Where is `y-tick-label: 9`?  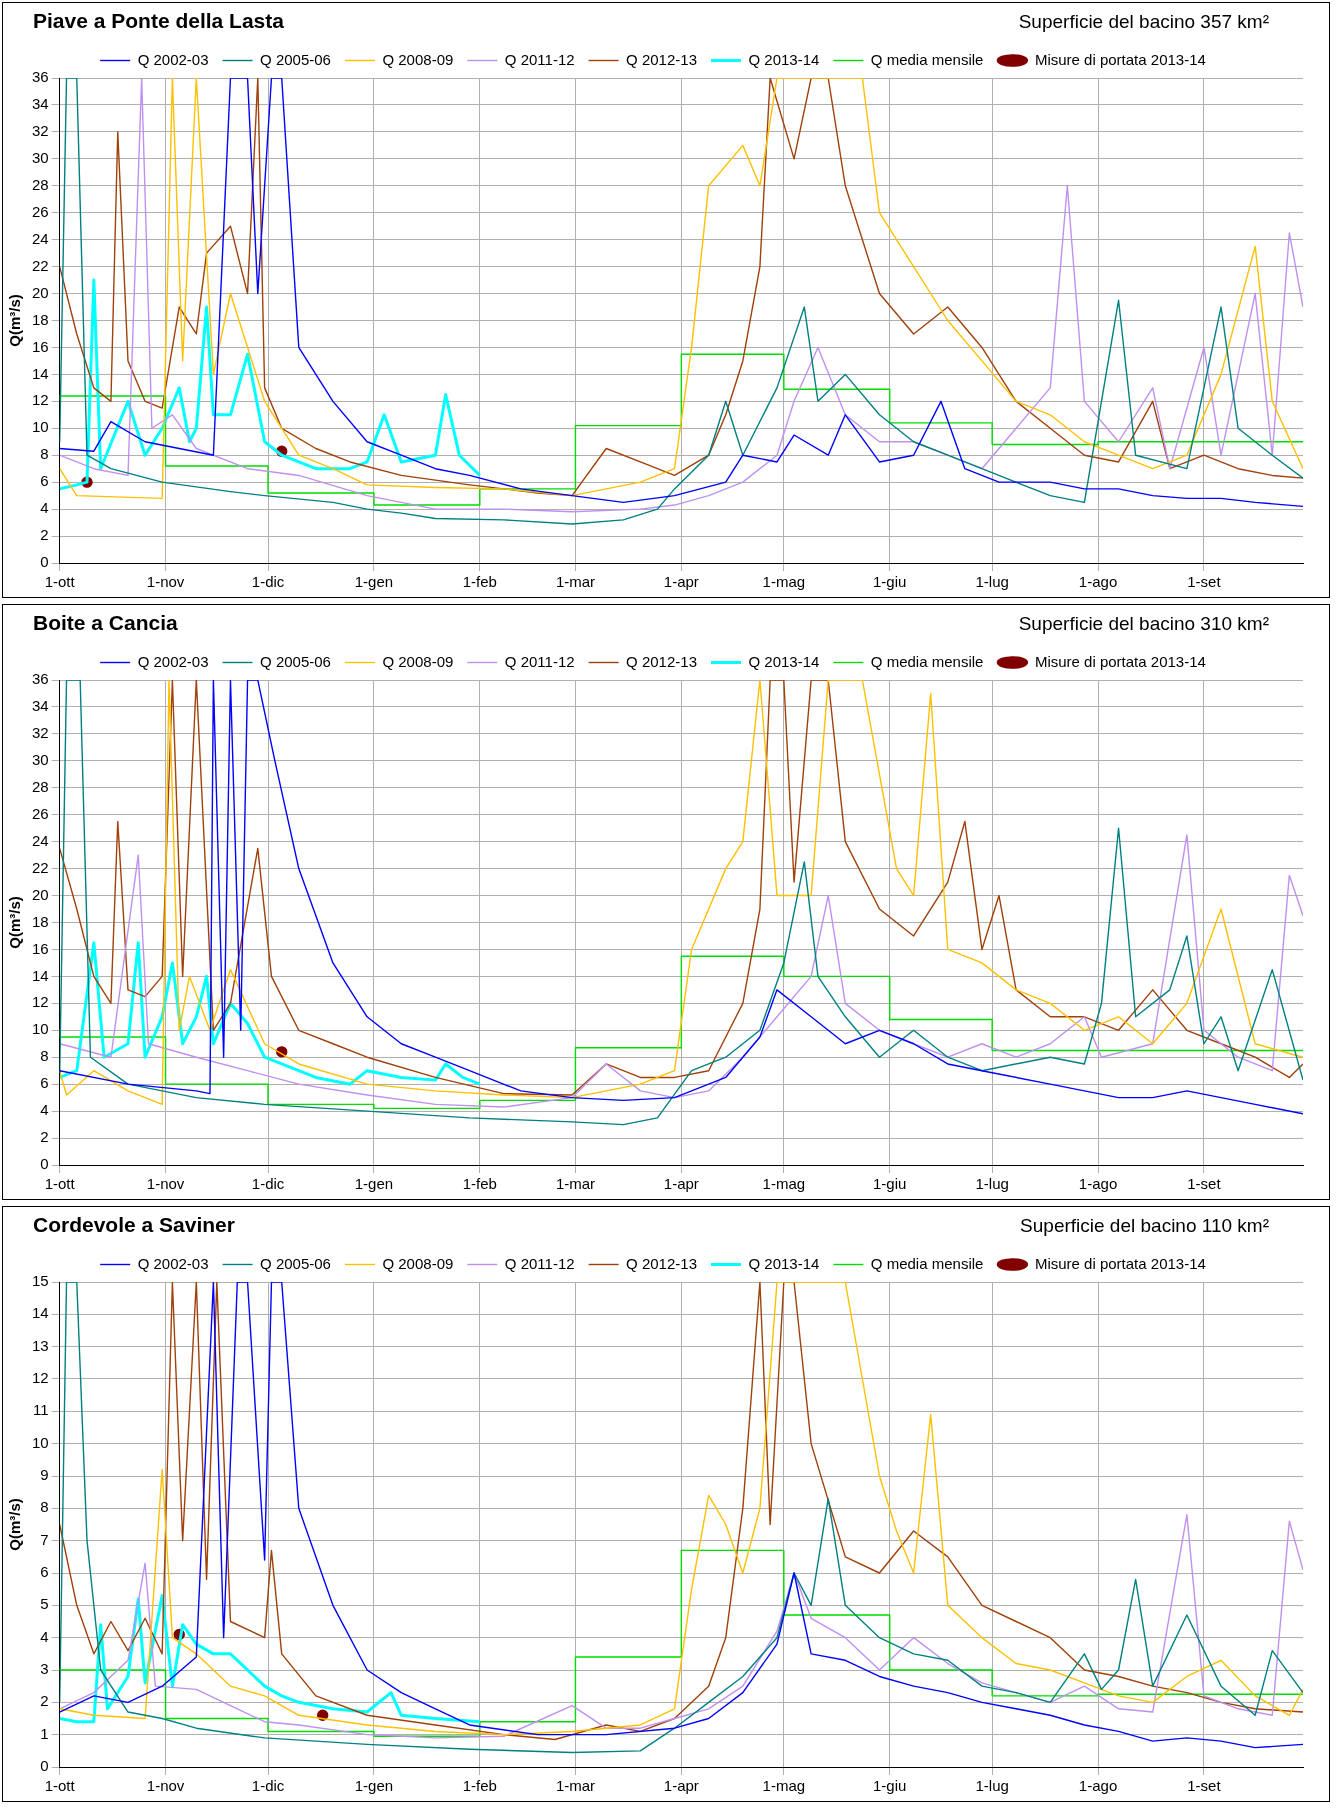 y-tick-label: 9 is located at coordinates (44, 1475).